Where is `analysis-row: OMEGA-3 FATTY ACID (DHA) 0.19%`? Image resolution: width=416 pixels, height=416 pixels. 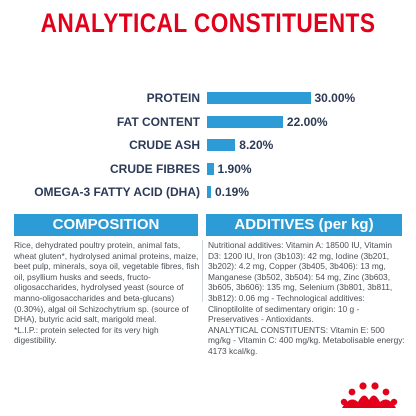 analysis-row: OMEGA-3 FATTY ACID (DHA) 0.19% is located at coordinates (208, 192).